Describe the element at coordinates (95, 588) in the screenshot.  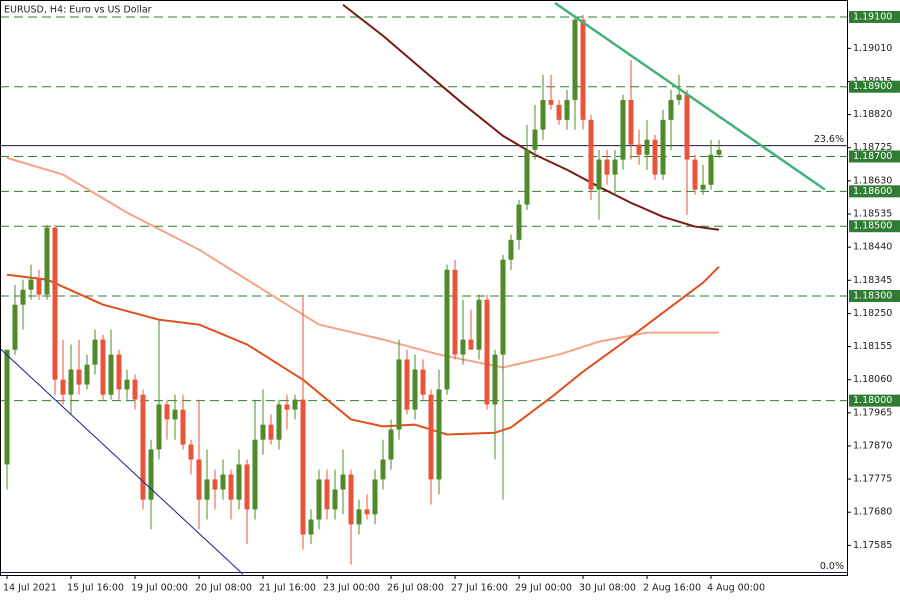
I see `x-tick-label: 15 Jul 16:00` at that location.